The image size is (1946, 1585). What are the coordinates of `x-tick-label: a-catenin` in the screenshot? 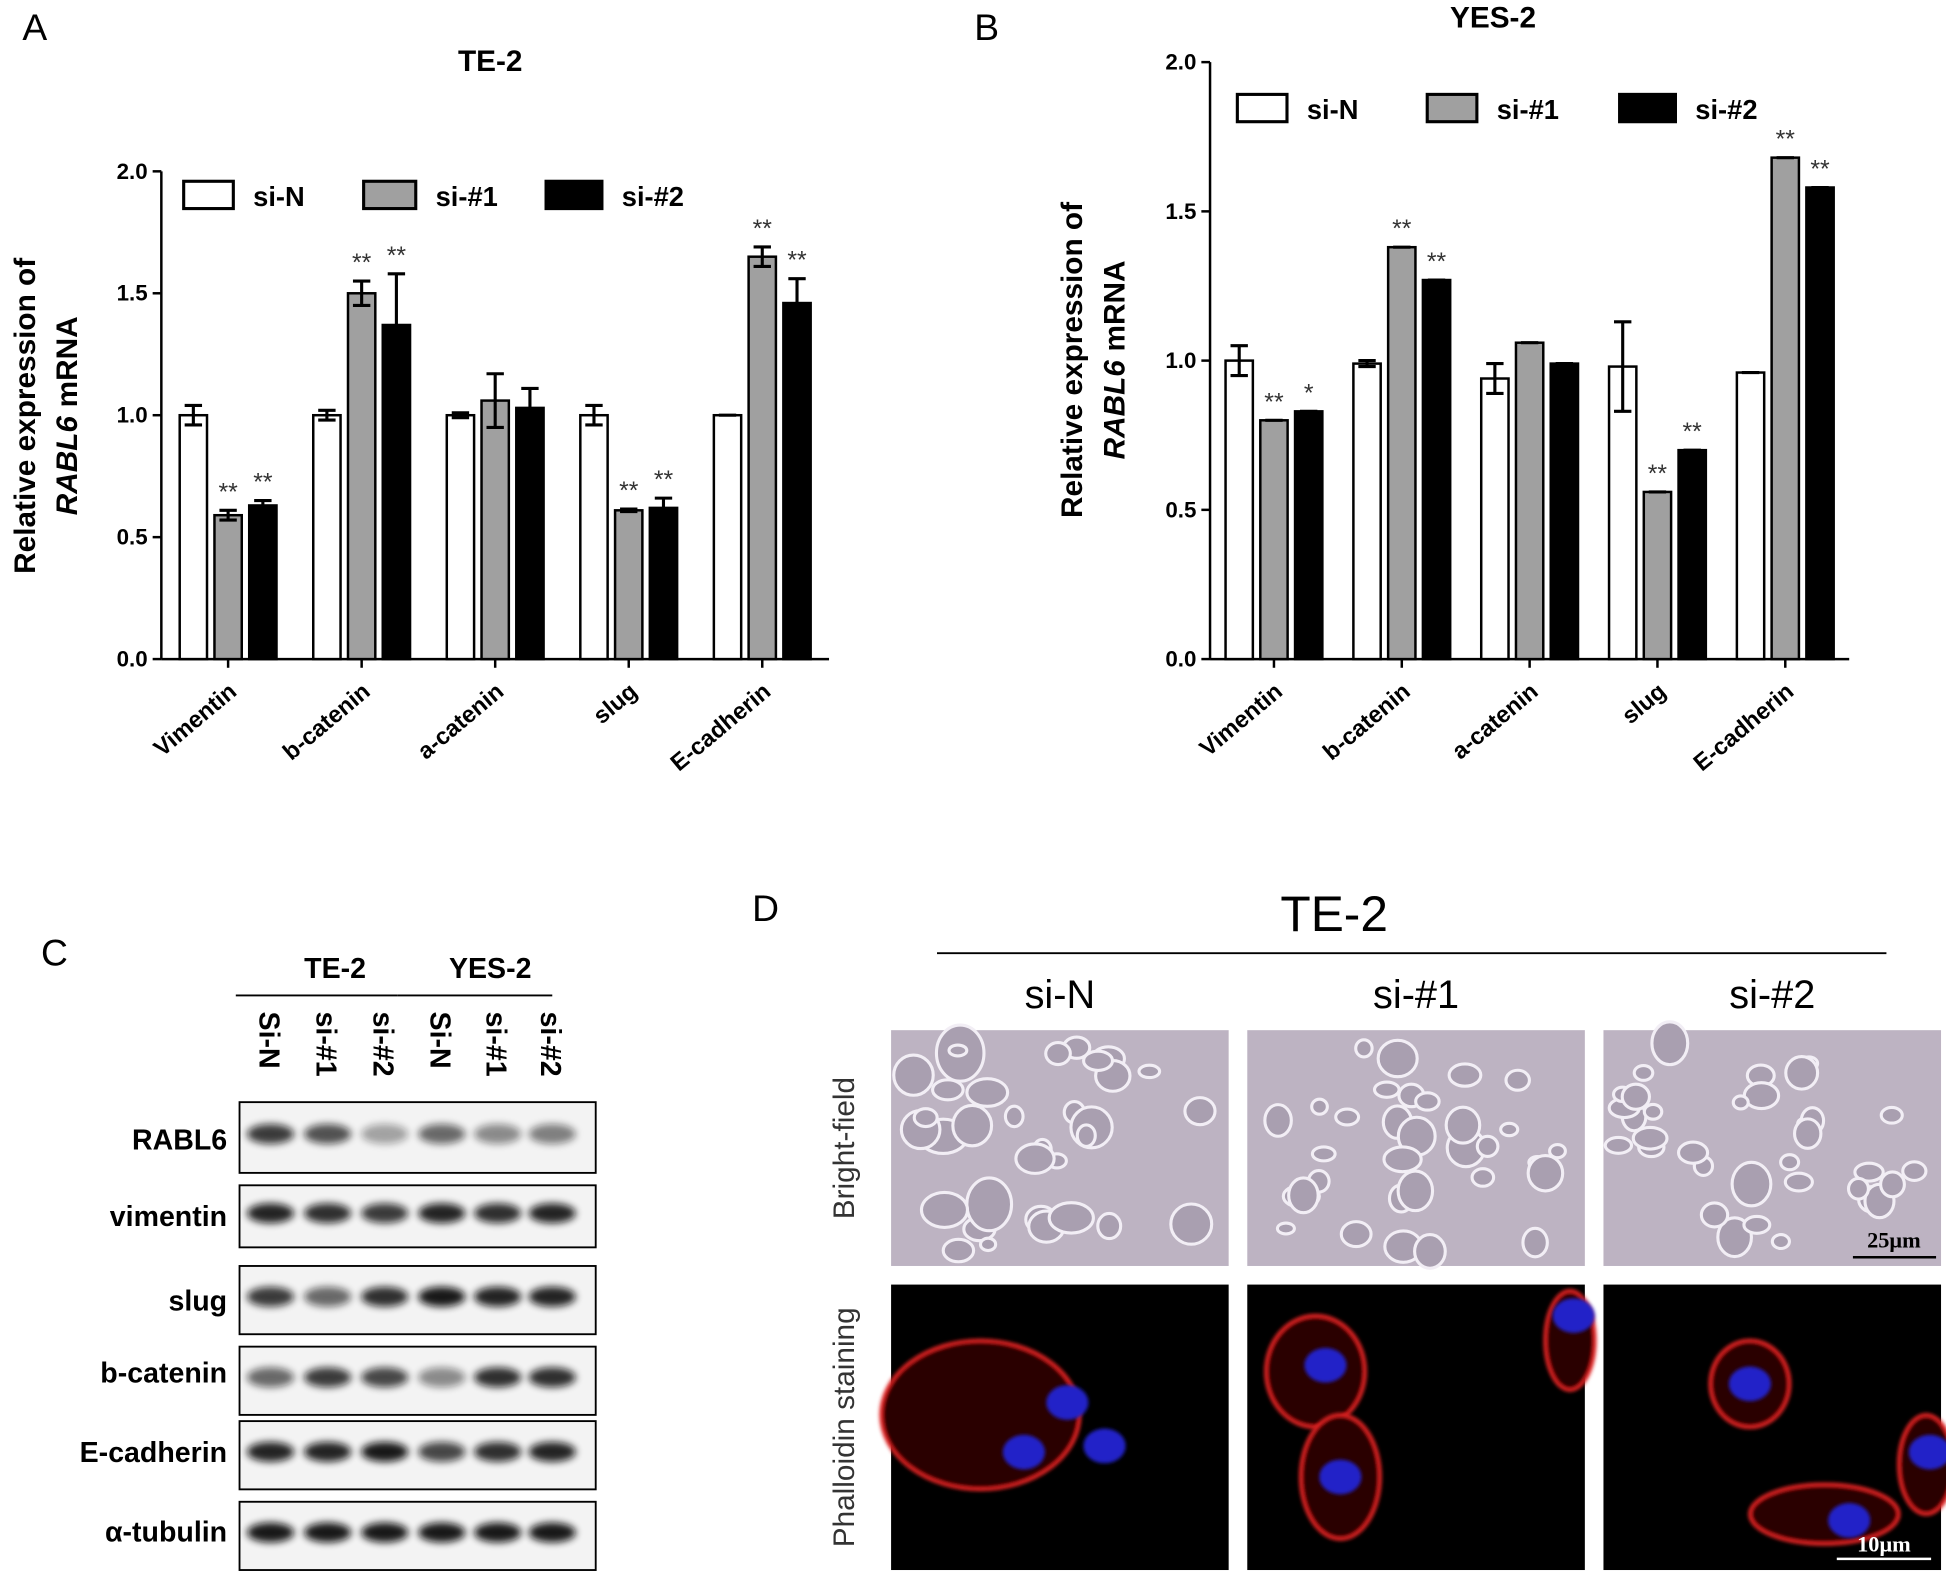 It's located at (460, 721).